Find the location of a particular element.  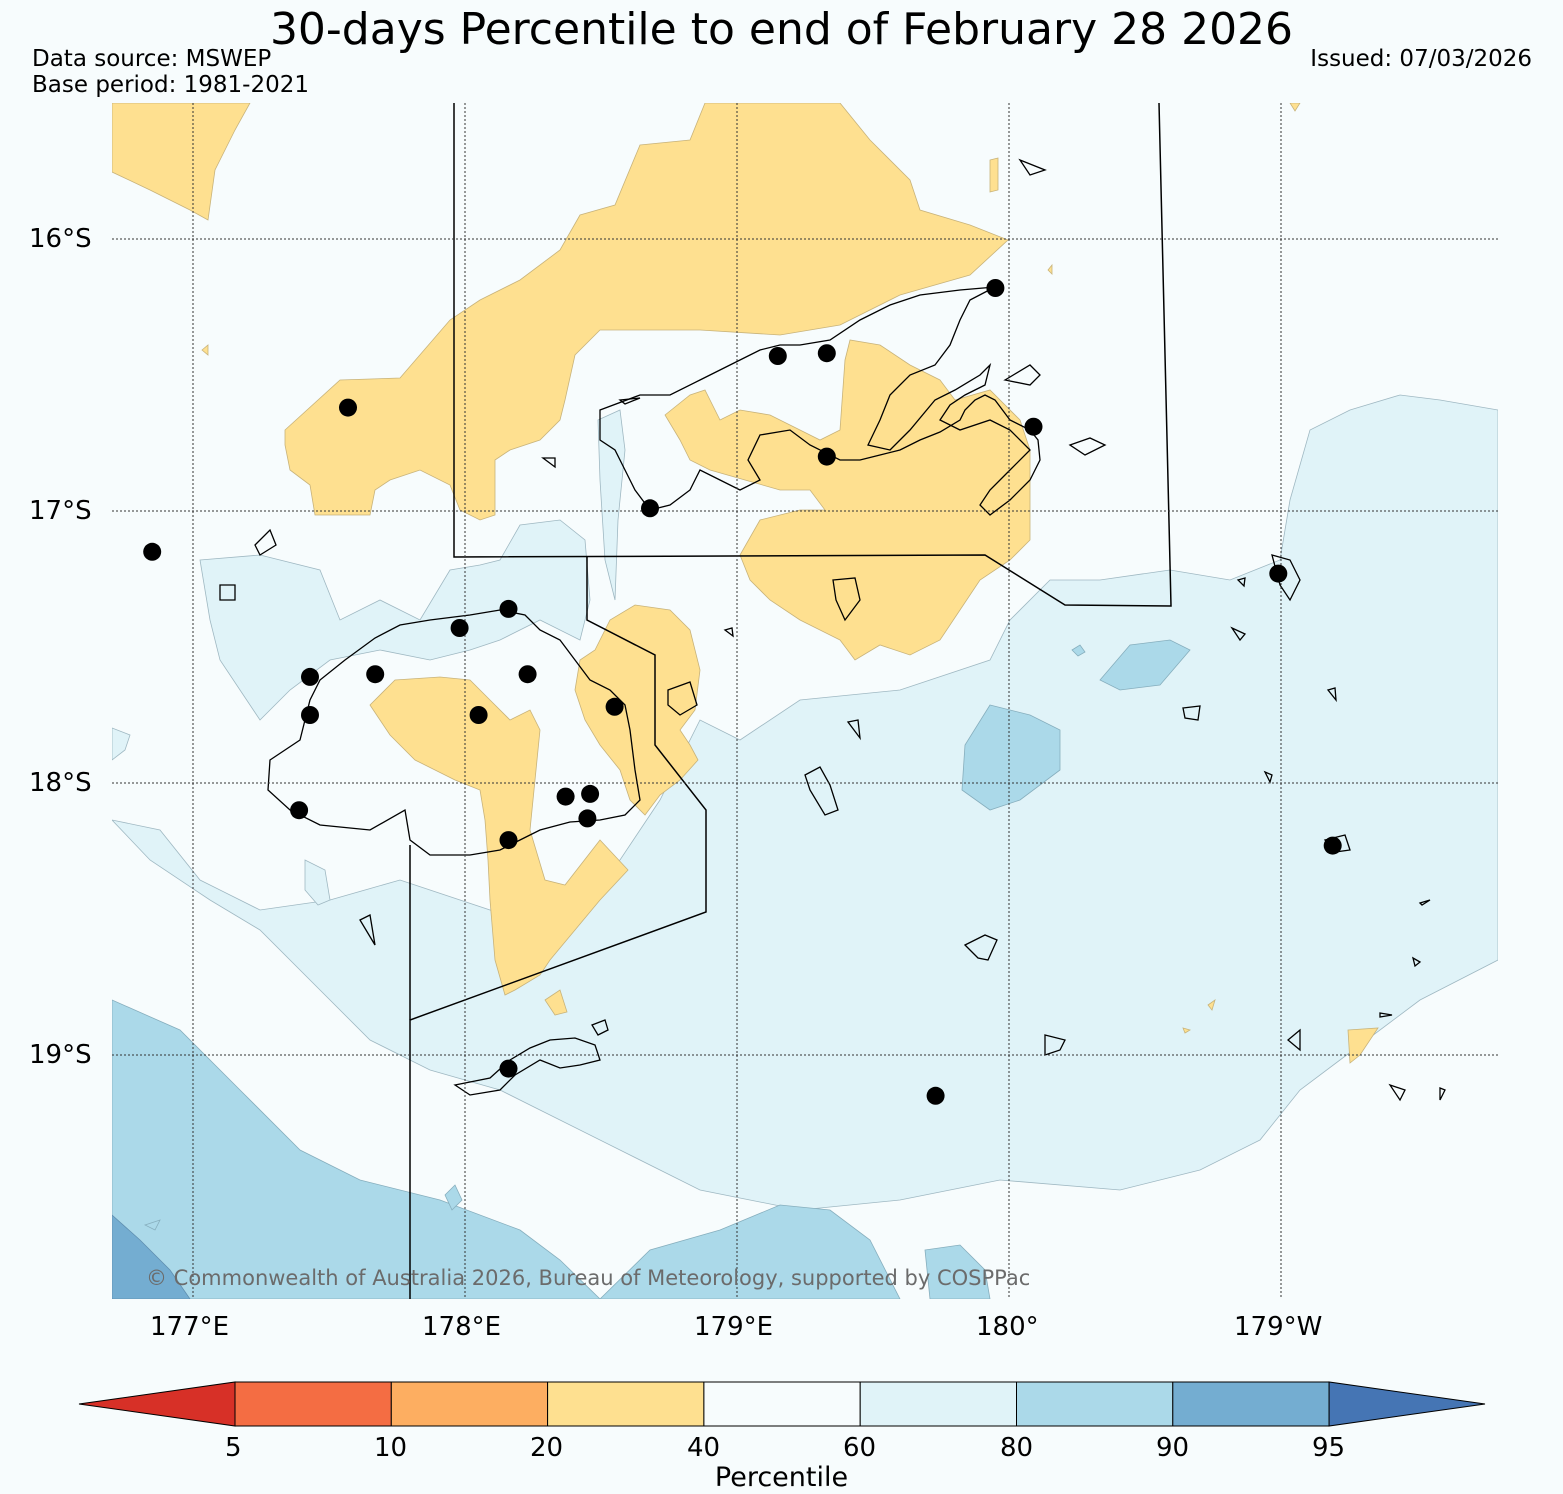

colorbar-tick-95: 95 is located at coordinates (1329, 1448).